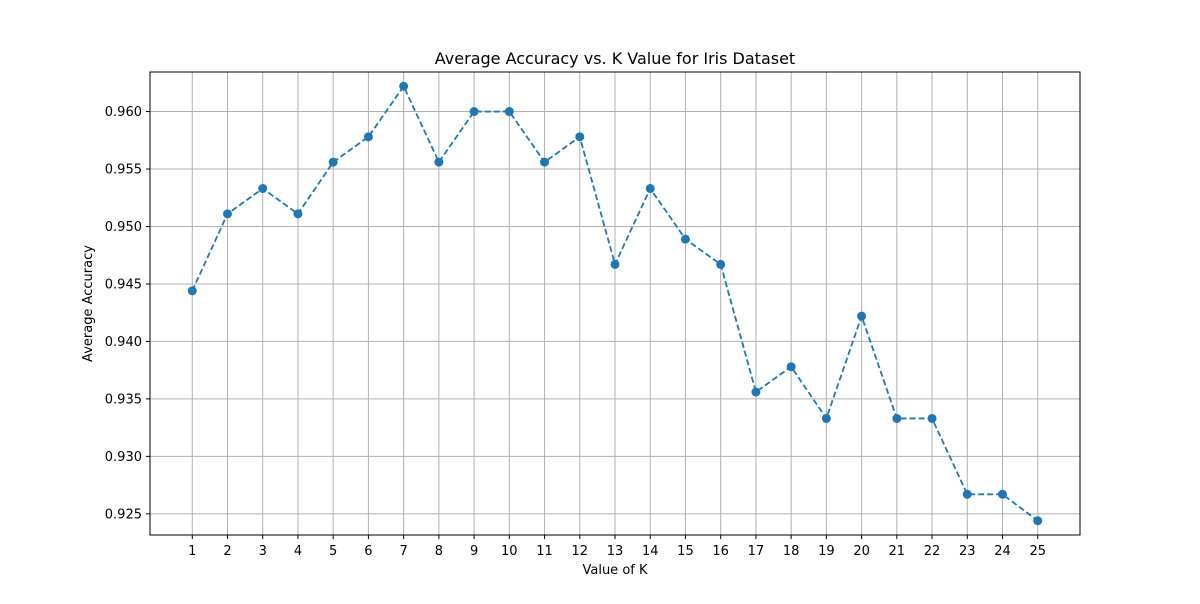 The width and height of the screenshot is (1200, 604). I want to click on y-tick-label: 0.930, so click(123, 457).